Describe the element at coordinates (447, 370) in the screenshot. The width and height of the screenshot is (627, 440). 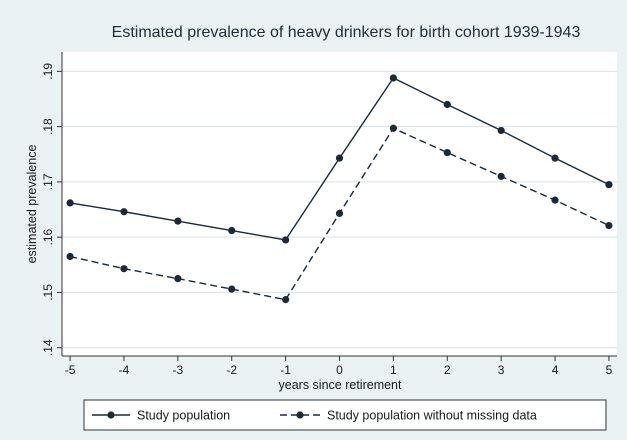
I see `x-tick-label: 2` at that location.